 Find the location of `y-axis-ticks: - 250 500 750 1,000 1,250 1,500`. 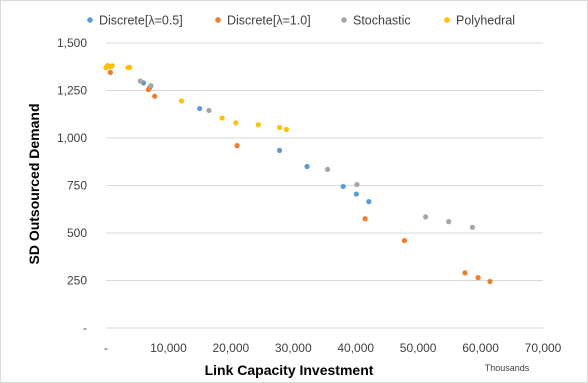

y-axis-ticks: - 250 500 750 1,000 1,250 1,500 is located at coordinates (72, 185).